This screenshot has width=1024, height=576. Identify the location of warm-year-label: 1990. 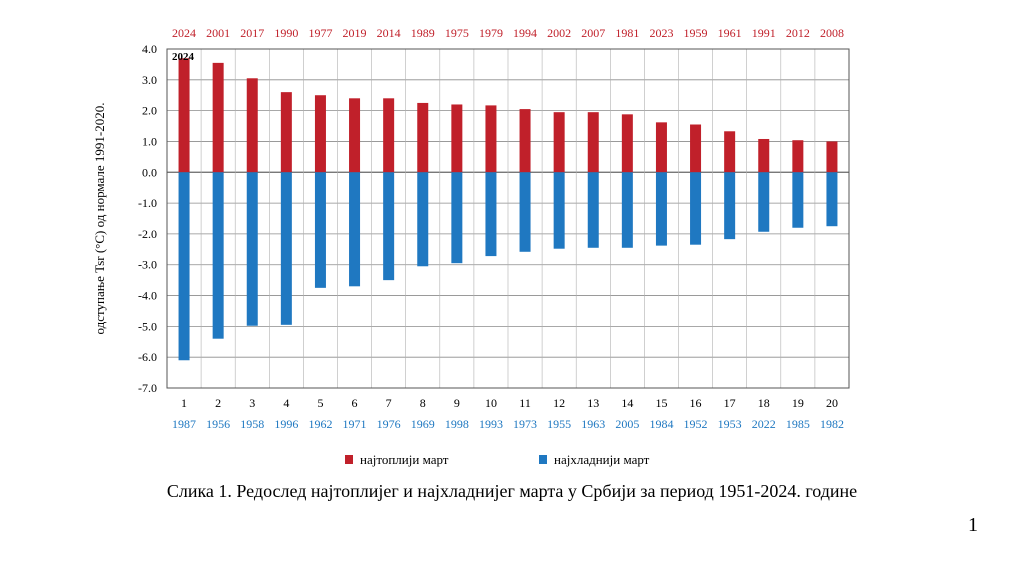
(286, 33).